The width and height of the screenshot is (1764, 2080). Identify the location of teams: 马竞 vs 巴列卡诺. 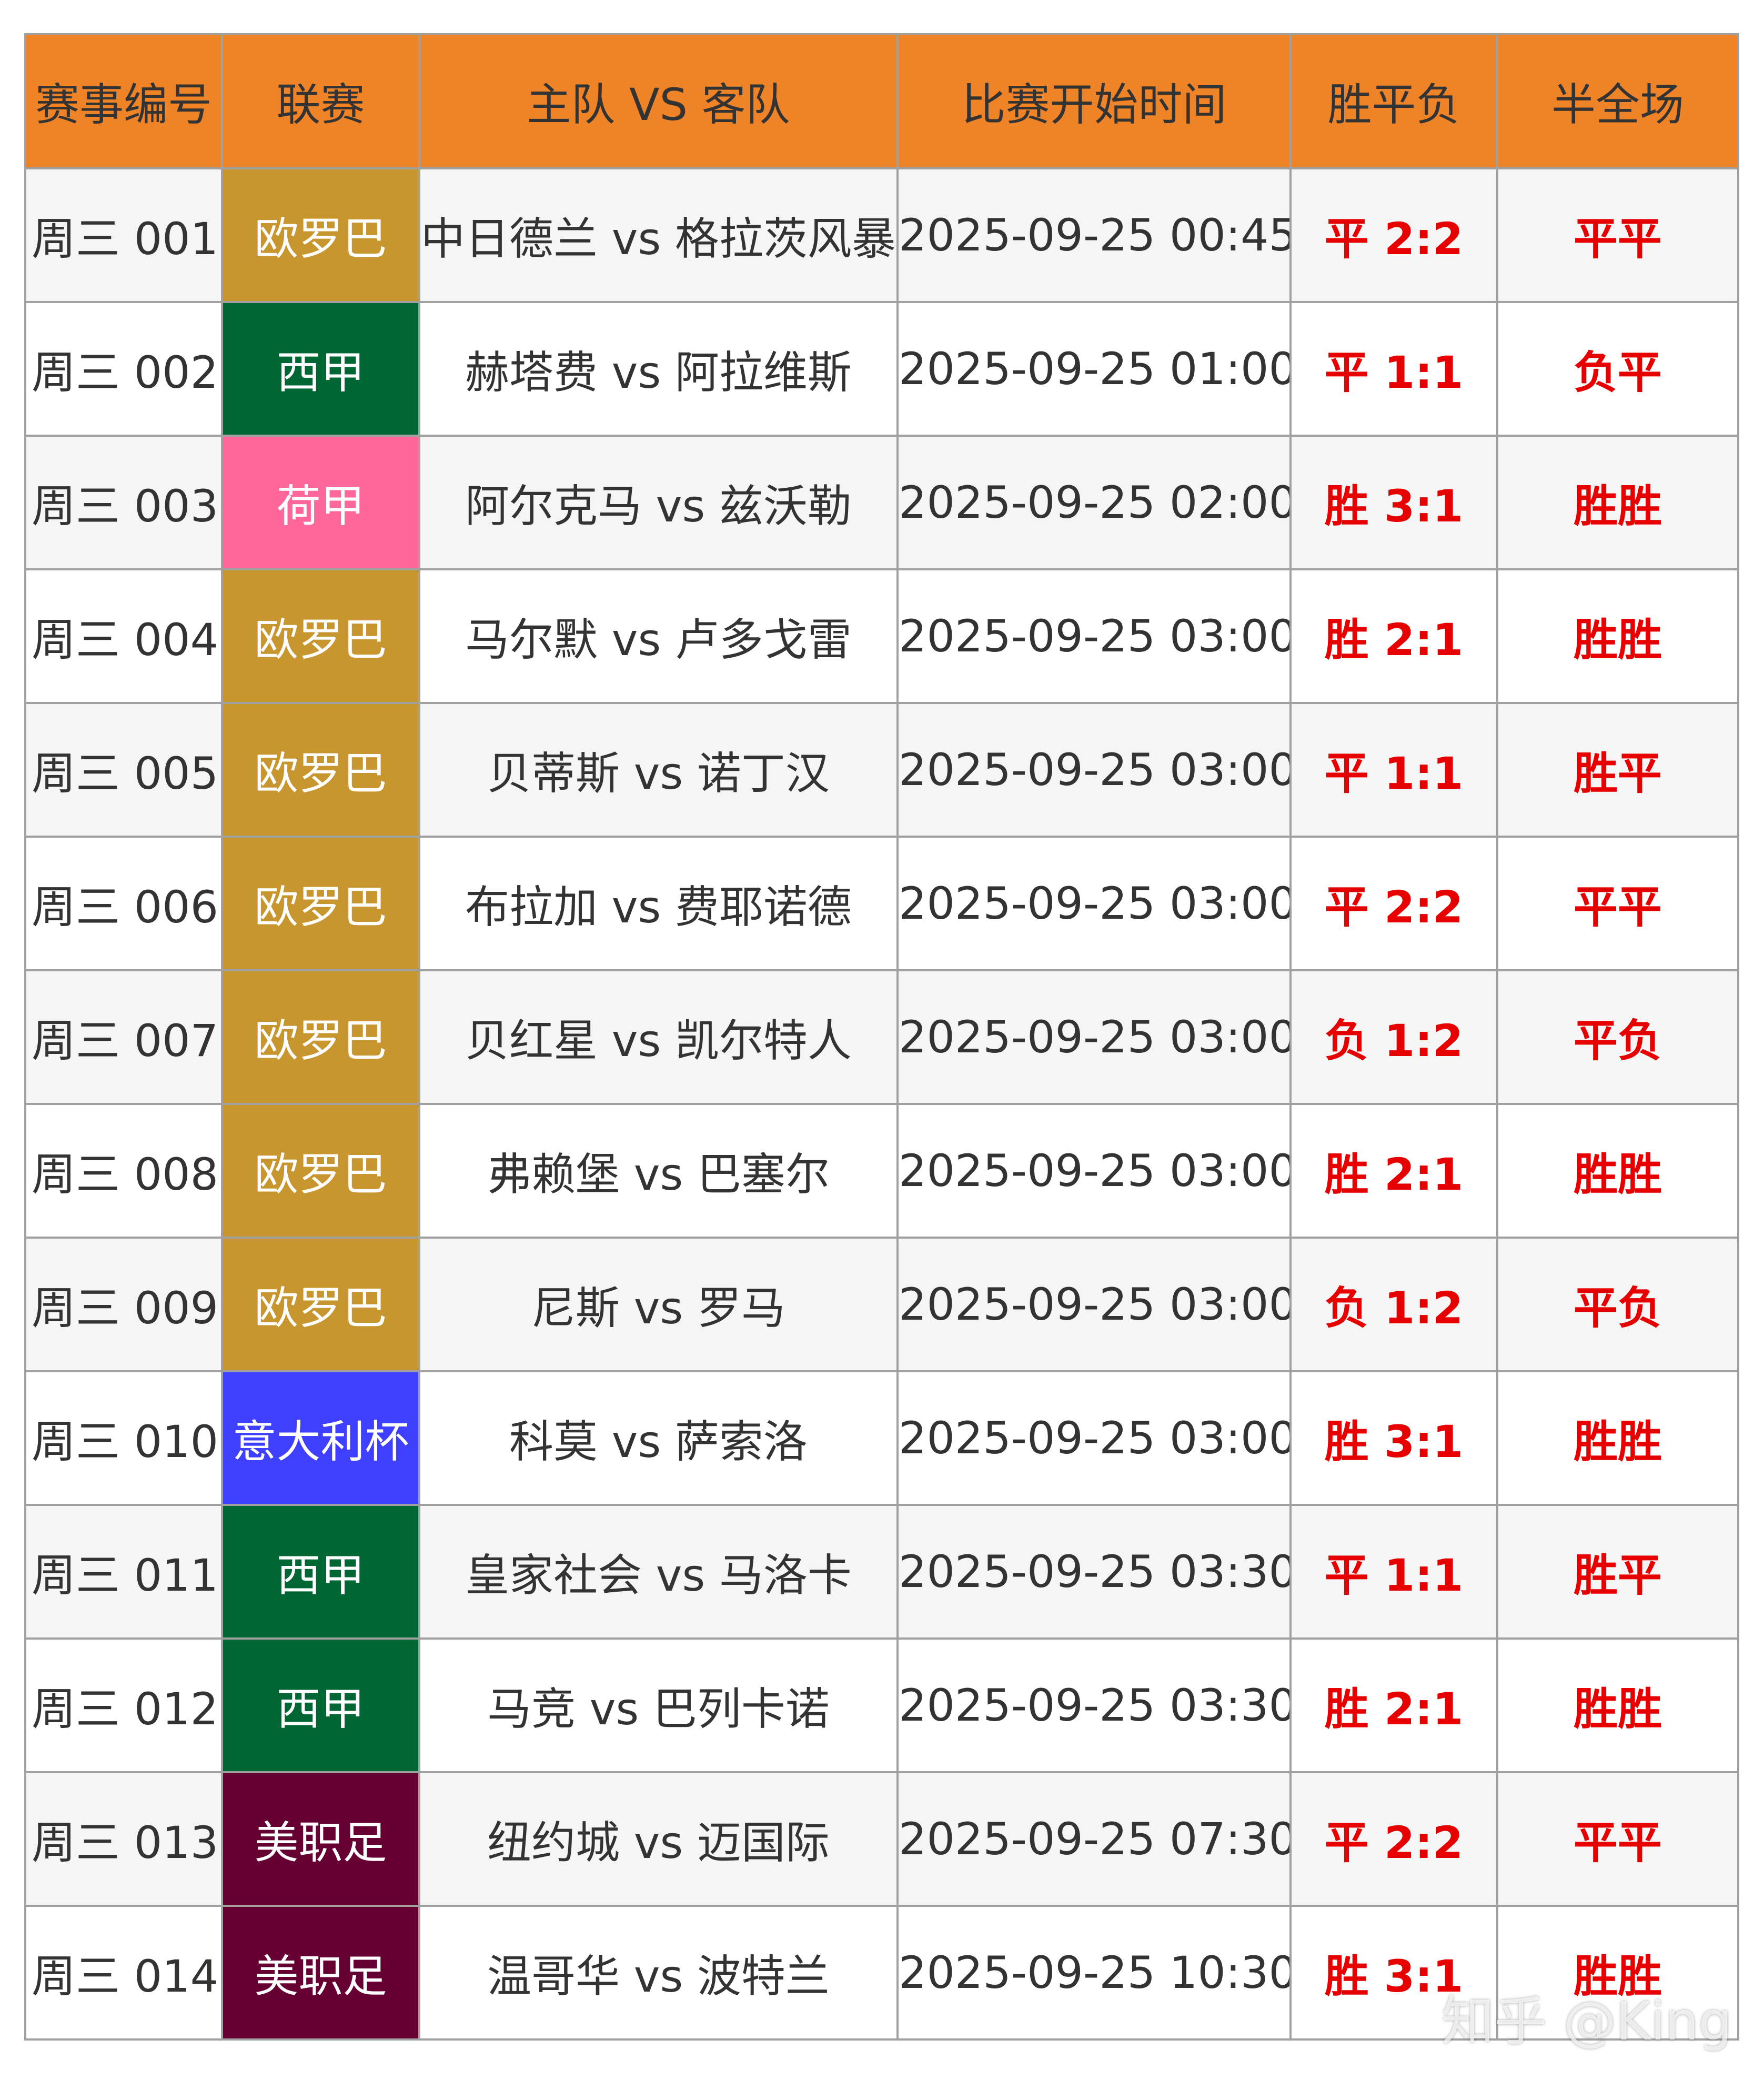
(658, 1705).